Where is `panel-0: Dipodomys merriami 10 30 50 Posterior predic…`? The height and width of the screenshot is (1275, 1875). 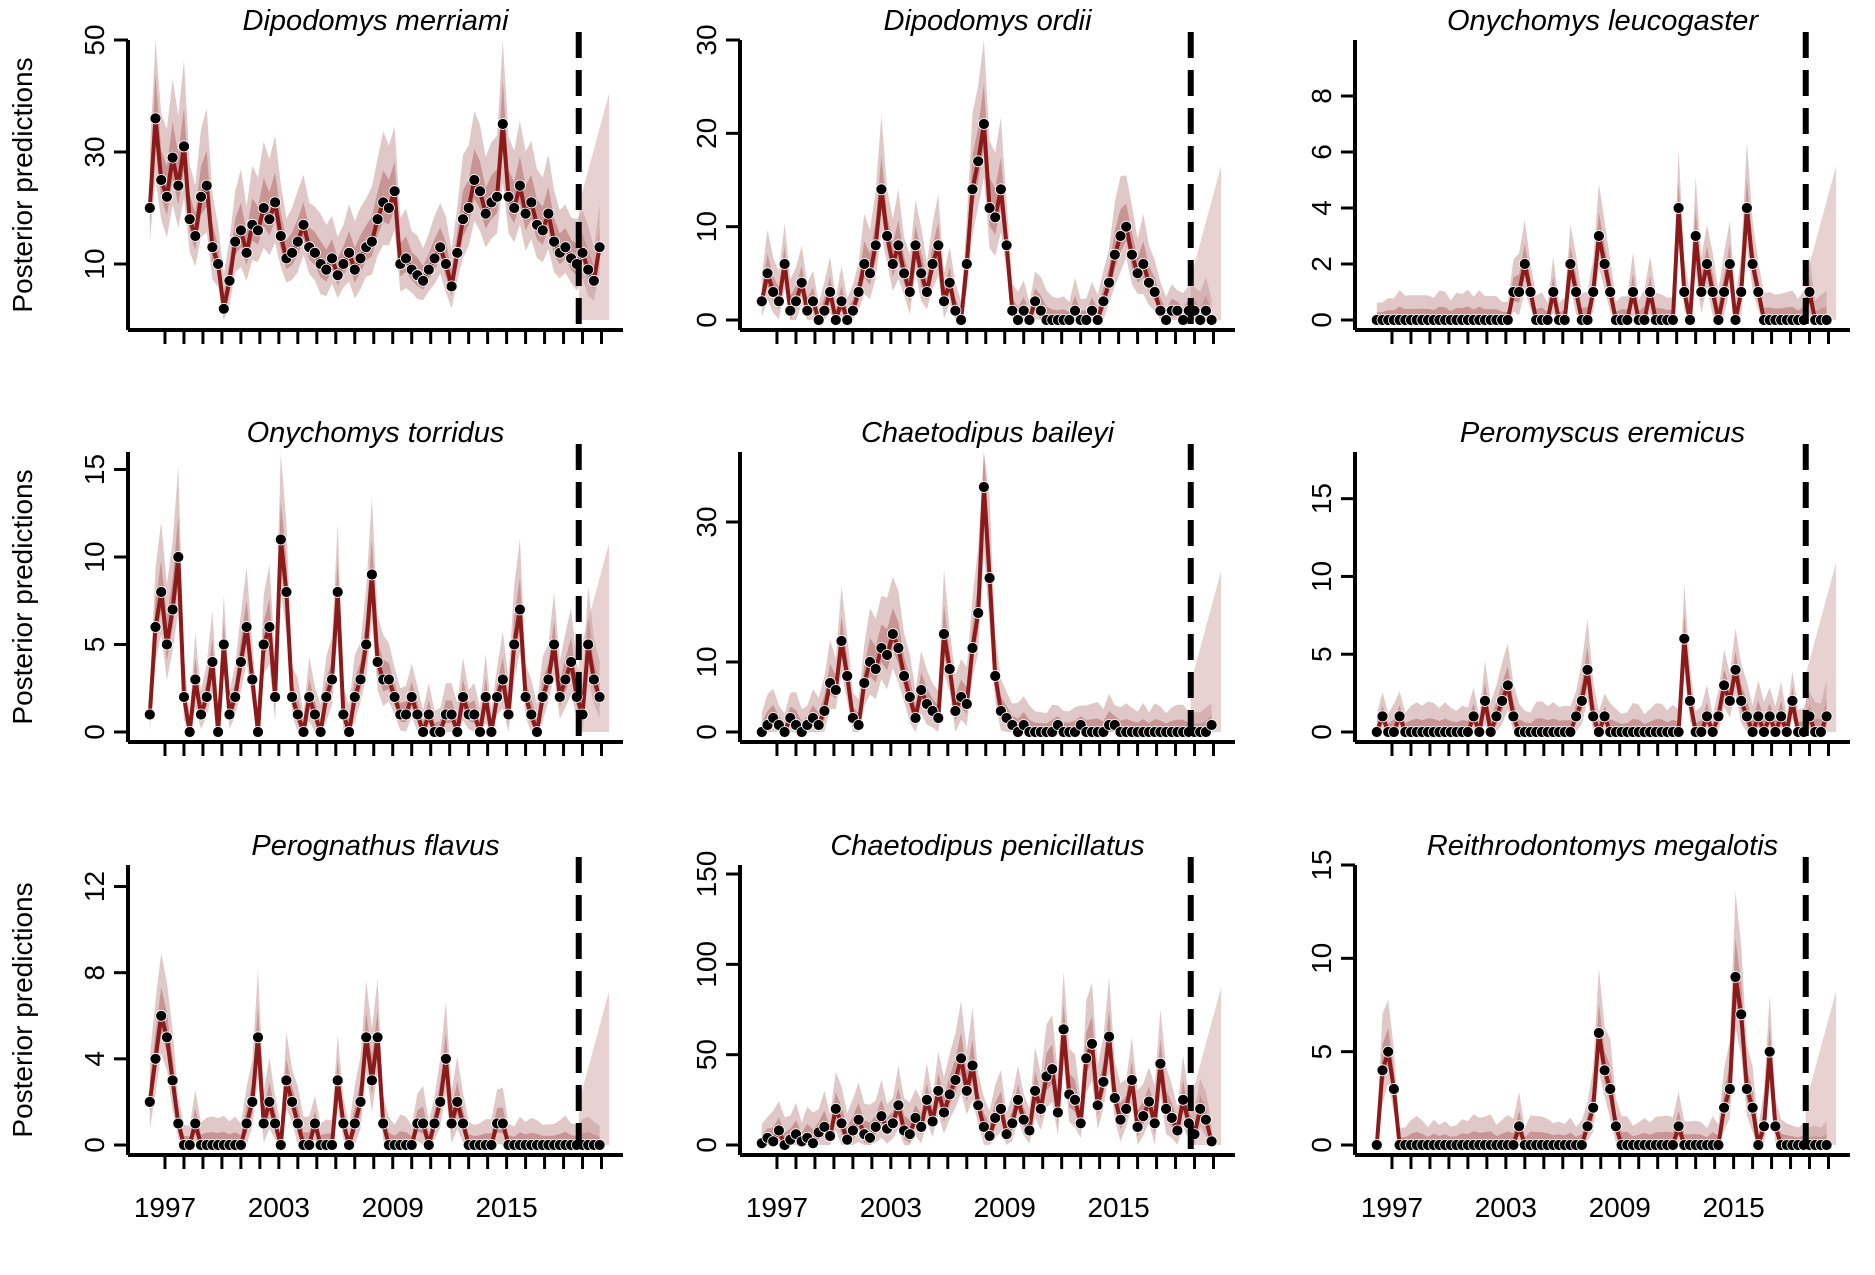 panel-0: Dipodomys merriami 10 30 50 Posterior predic… is located at coordinates (315, 174).